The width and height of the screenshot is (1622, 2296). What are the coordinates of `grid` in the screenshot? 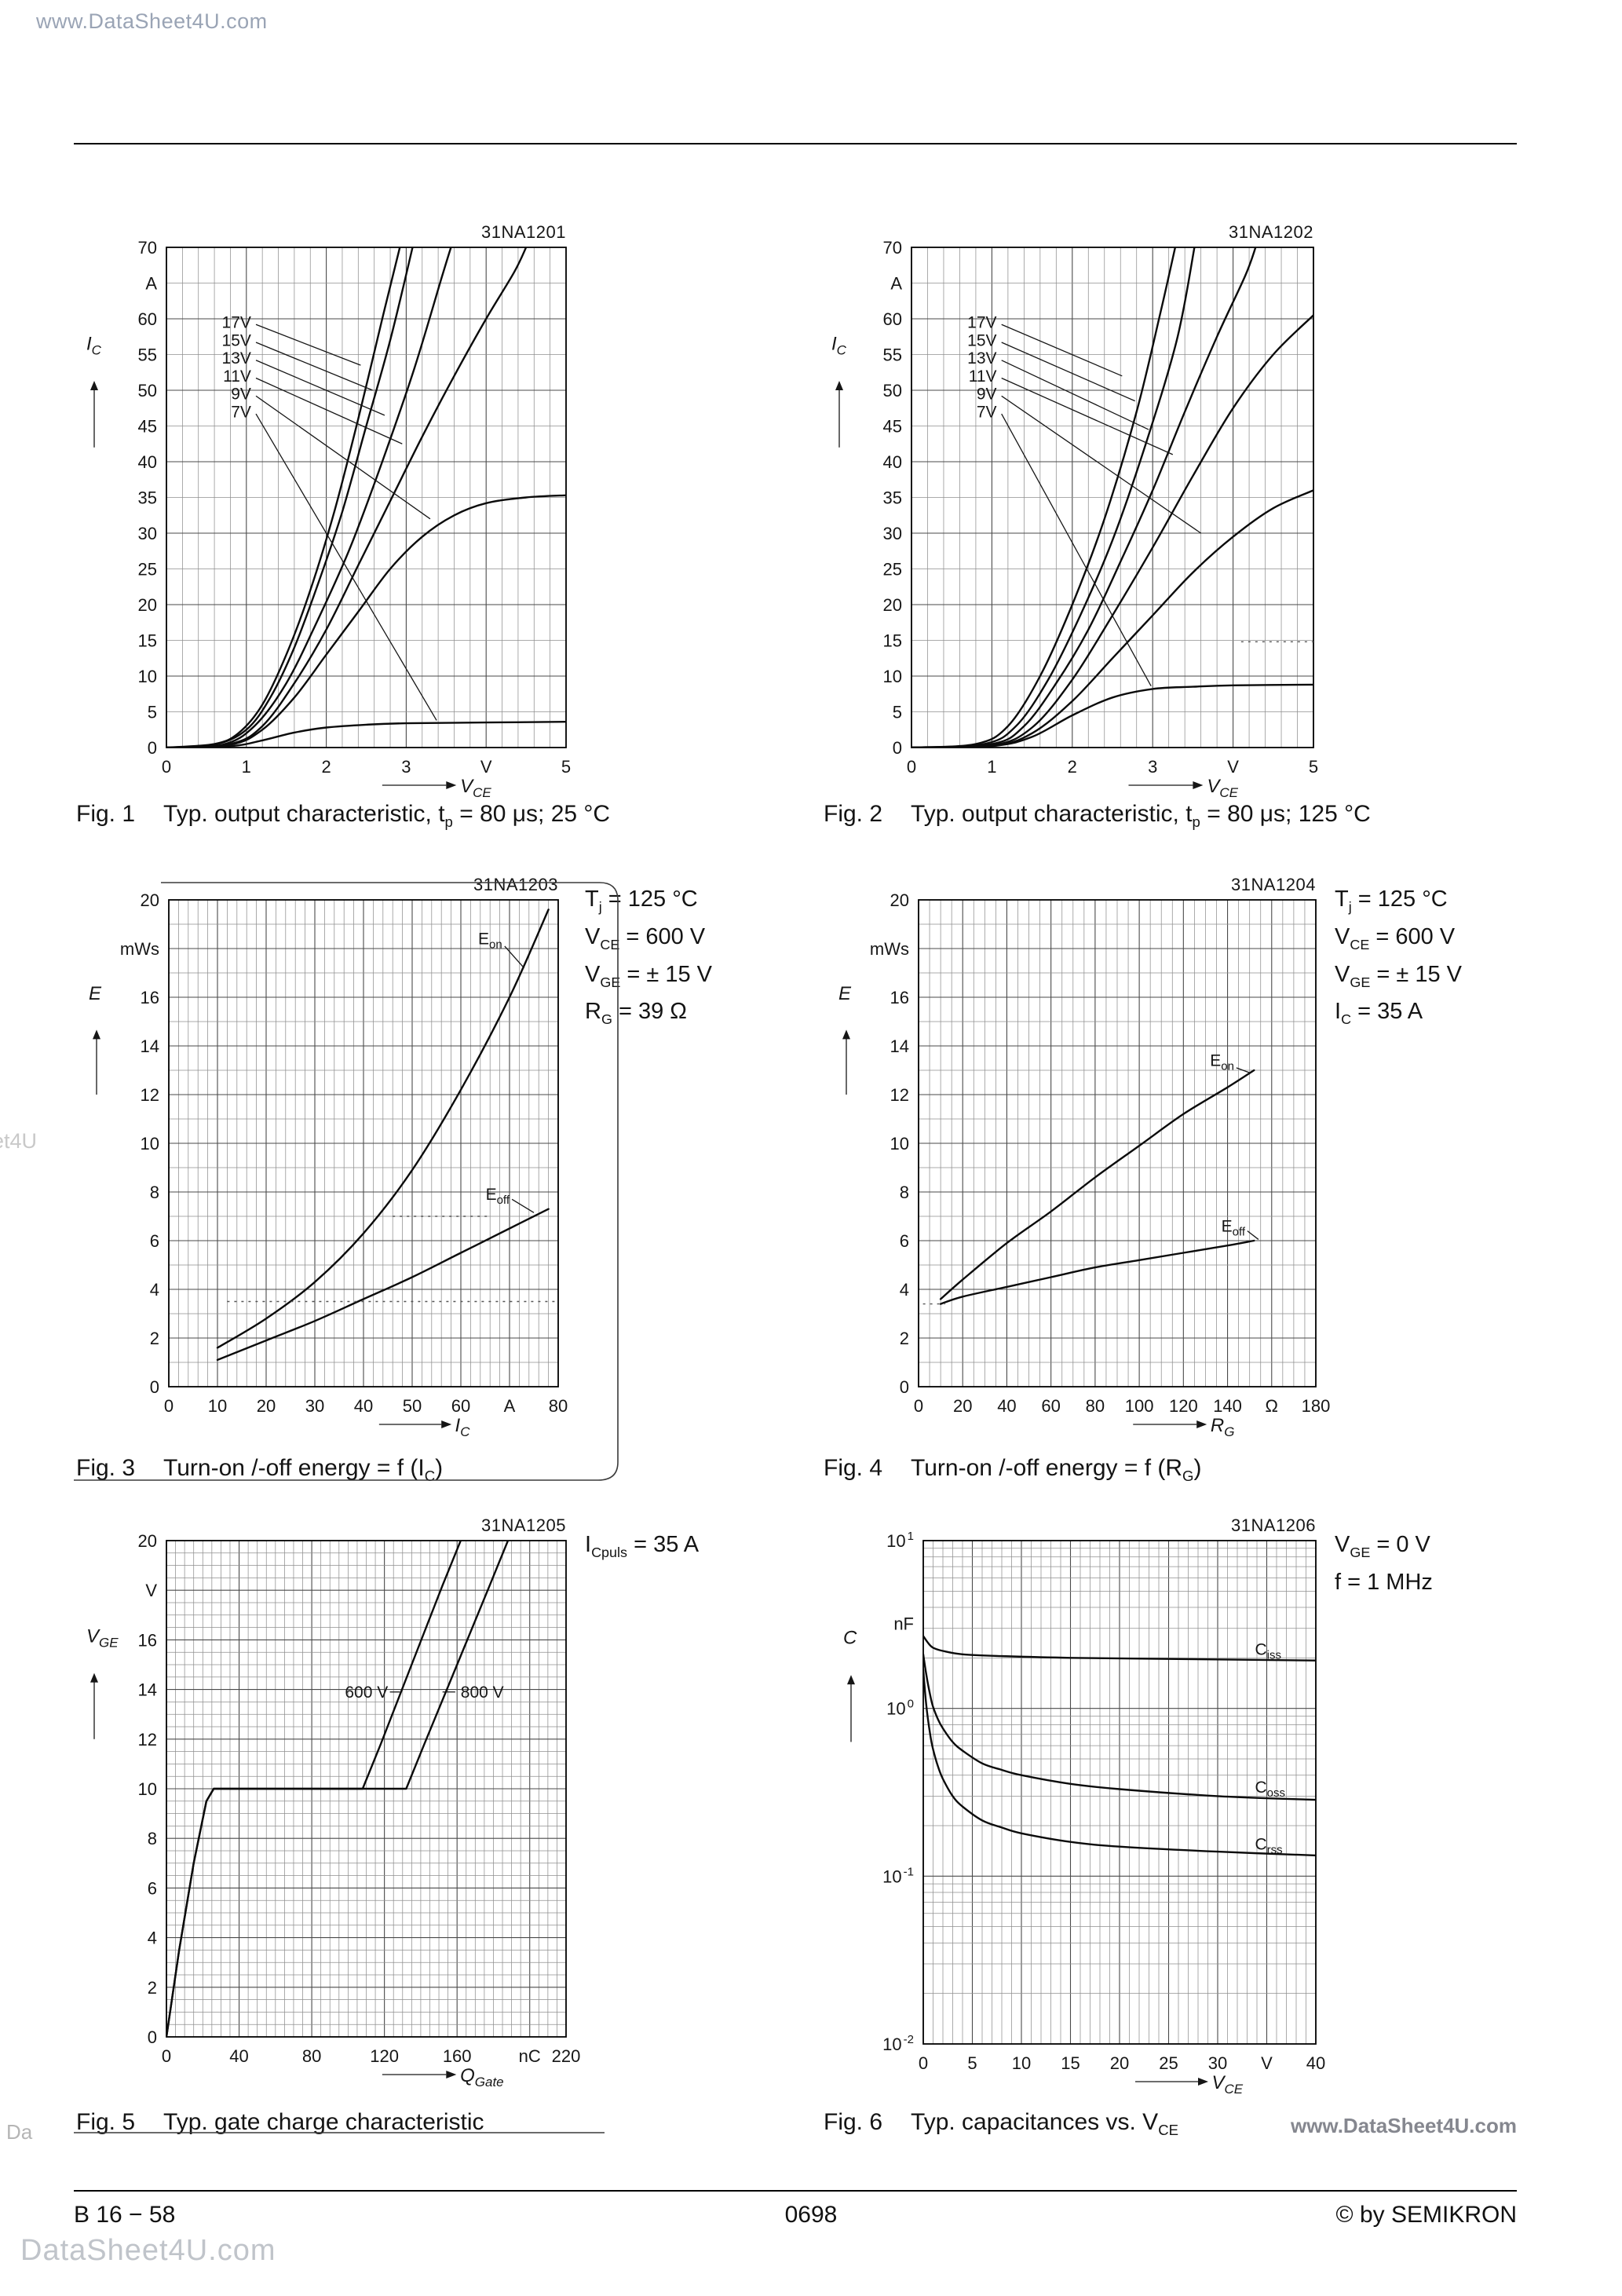 It's located at (366, 1789).